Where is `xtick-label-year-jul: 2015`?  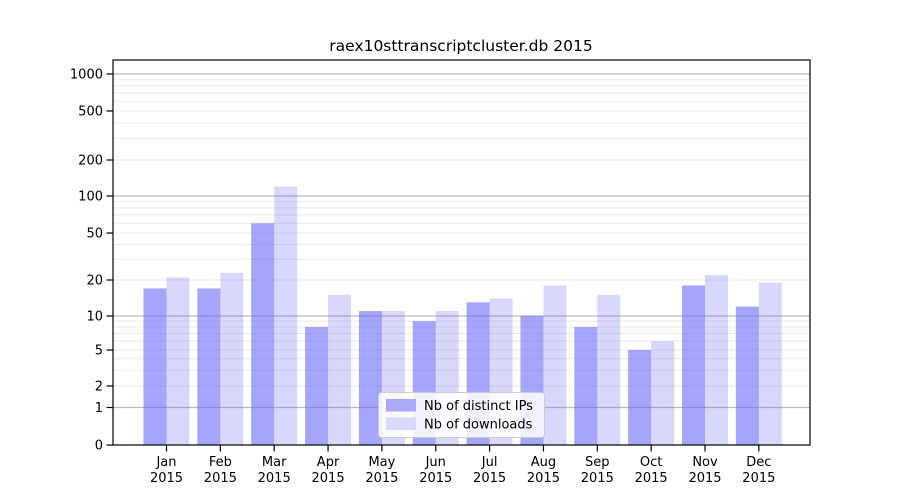 xtick-label-year-jul: 2015 is located at coordinates (489, 478).